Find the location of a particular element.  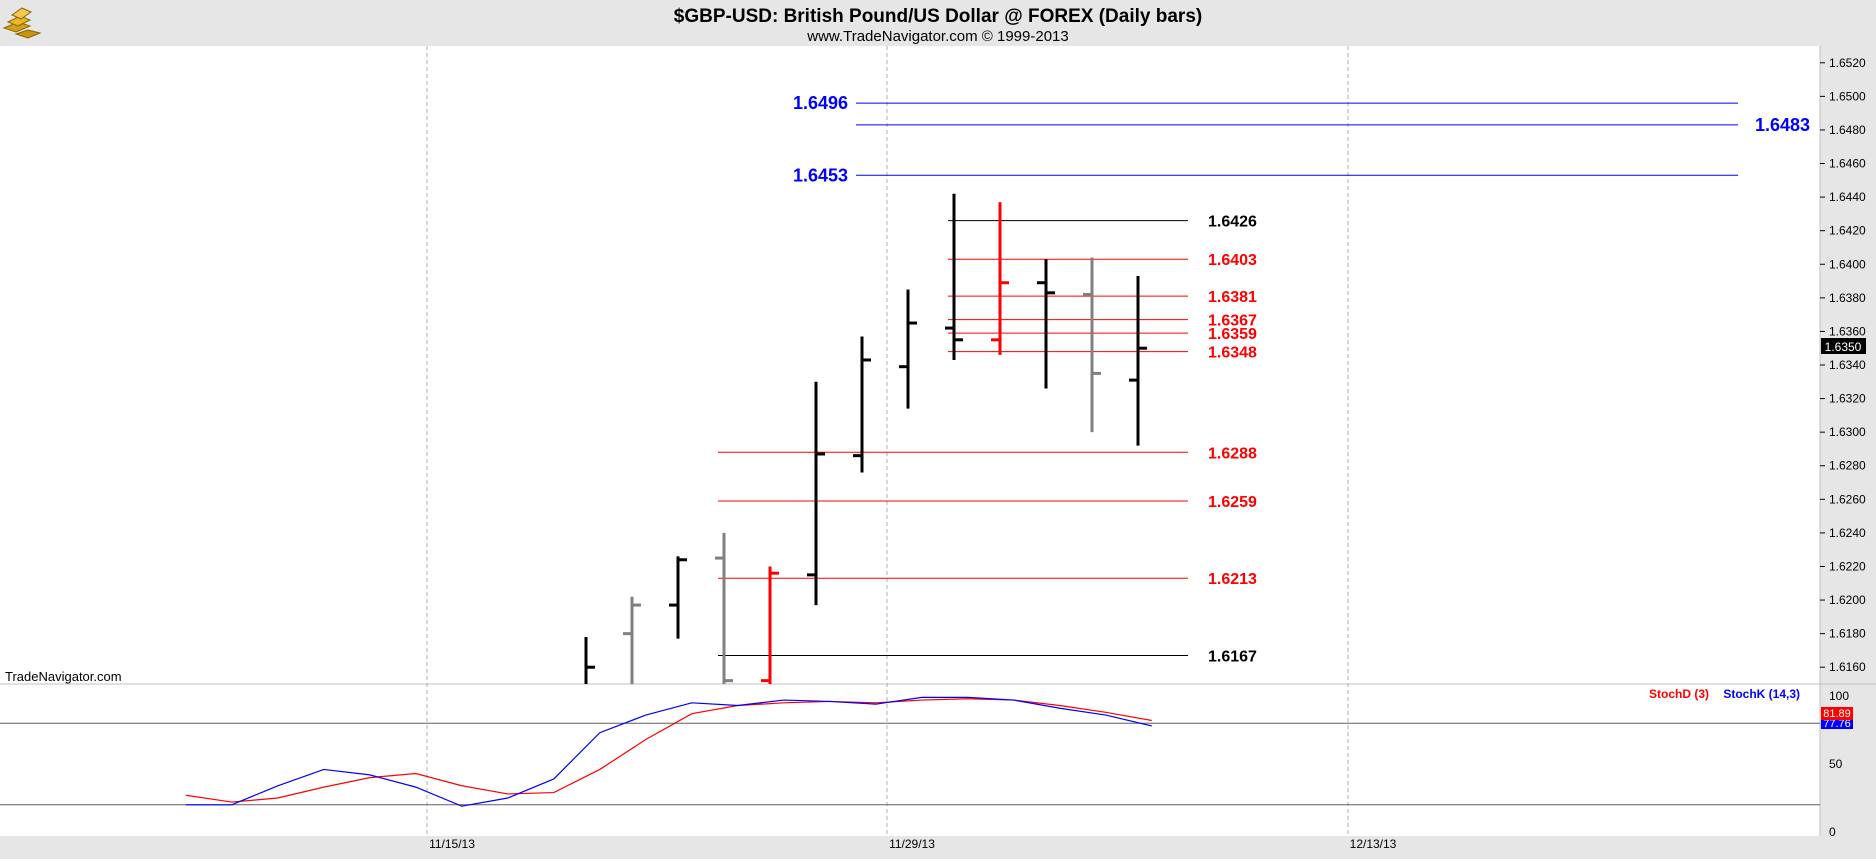

price-tick-label: 1.6200 is located at coordinates (1847, 600).